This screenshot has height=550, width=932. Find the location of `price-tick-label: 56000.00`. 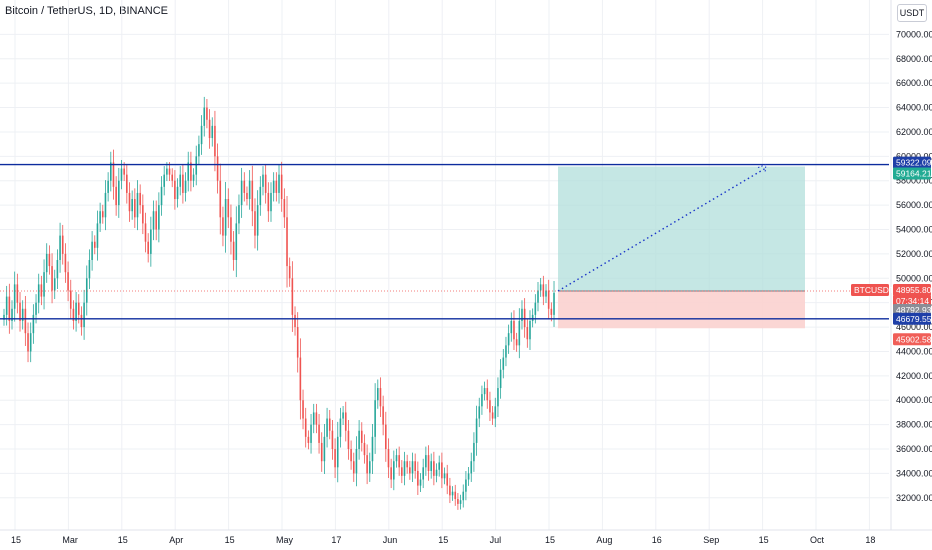

price-tick-label: 56000.00 is located at coordinates (914, 205).